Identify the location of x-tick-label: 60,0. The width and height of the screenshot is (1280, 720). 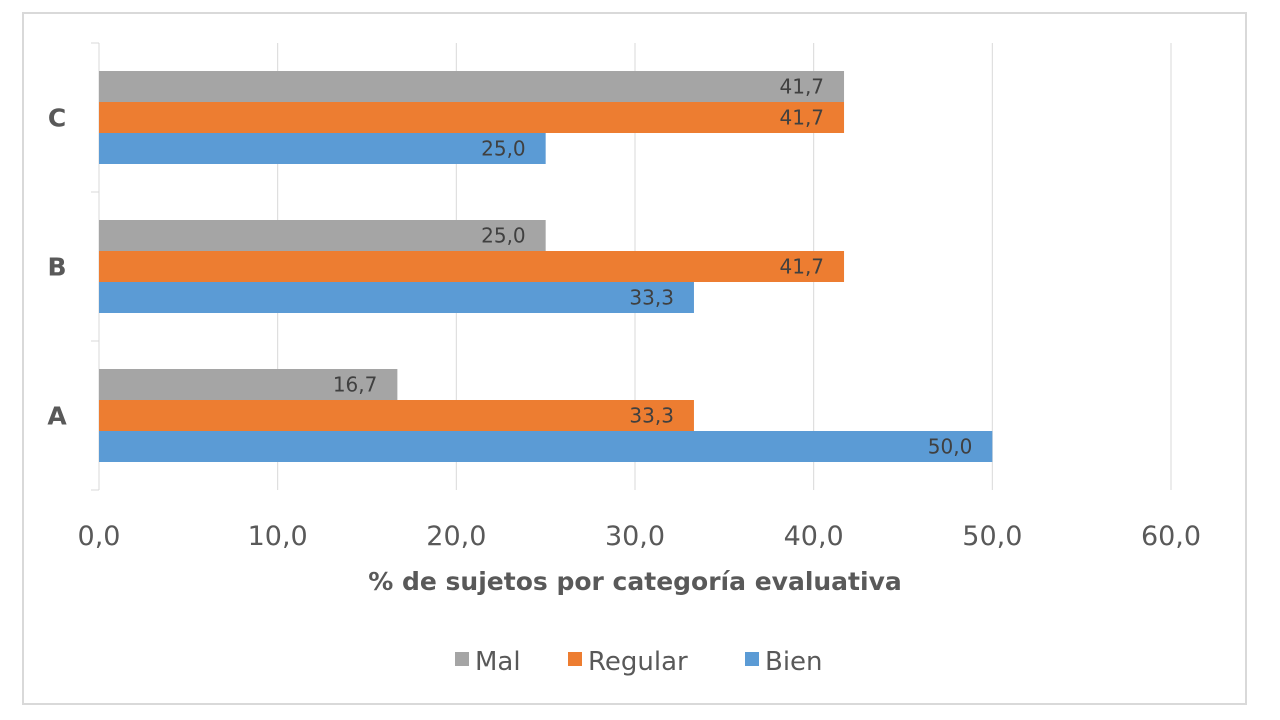
(1171, 536).